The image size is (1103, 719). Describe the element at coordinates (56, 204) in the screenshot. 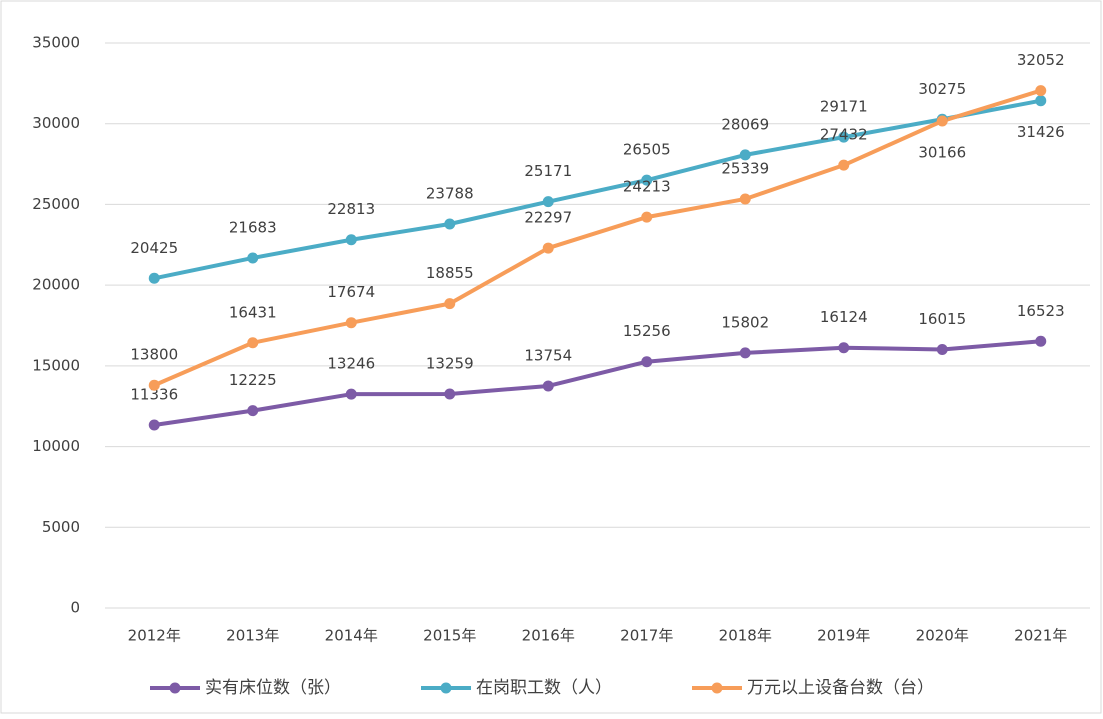

I see `y-tick-label: 25000` at that location.